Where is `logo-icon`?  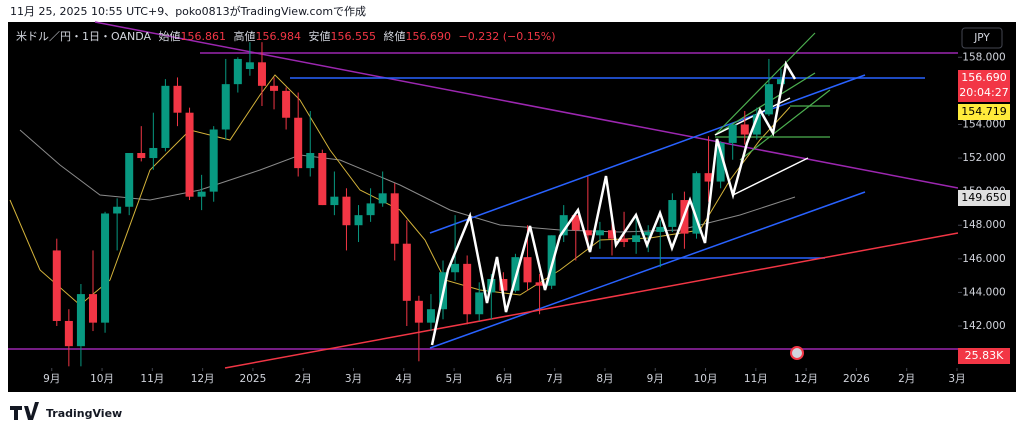 logo-icon is located at coordinates (24, 411).